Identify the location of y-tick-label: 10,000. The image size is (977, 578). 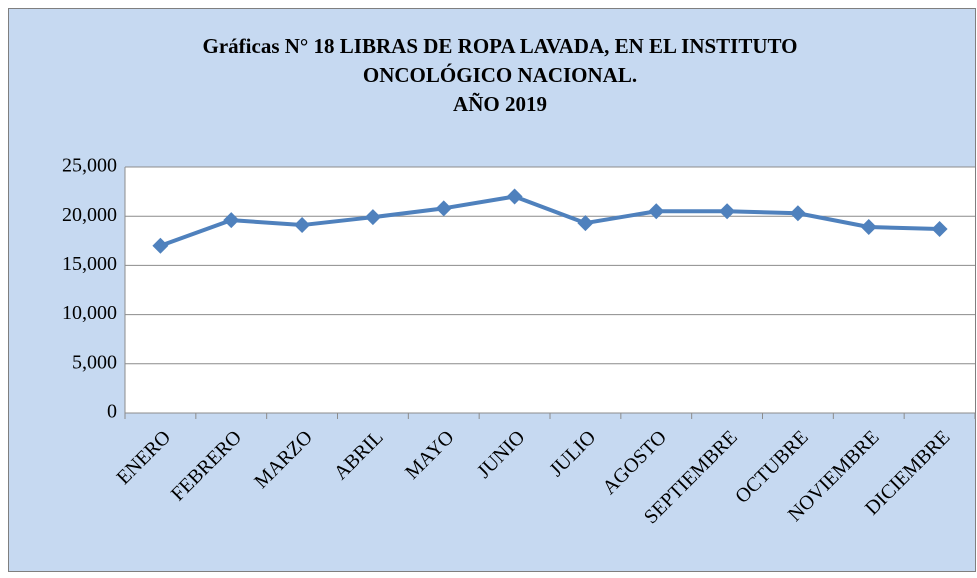
(89, 313).